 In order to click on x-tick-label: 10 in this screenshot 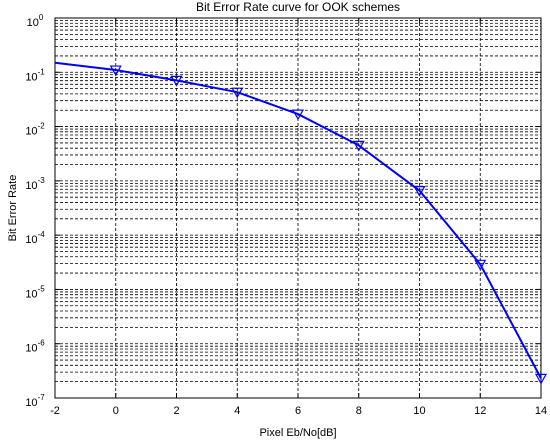, I will do `click(419, 411)`.